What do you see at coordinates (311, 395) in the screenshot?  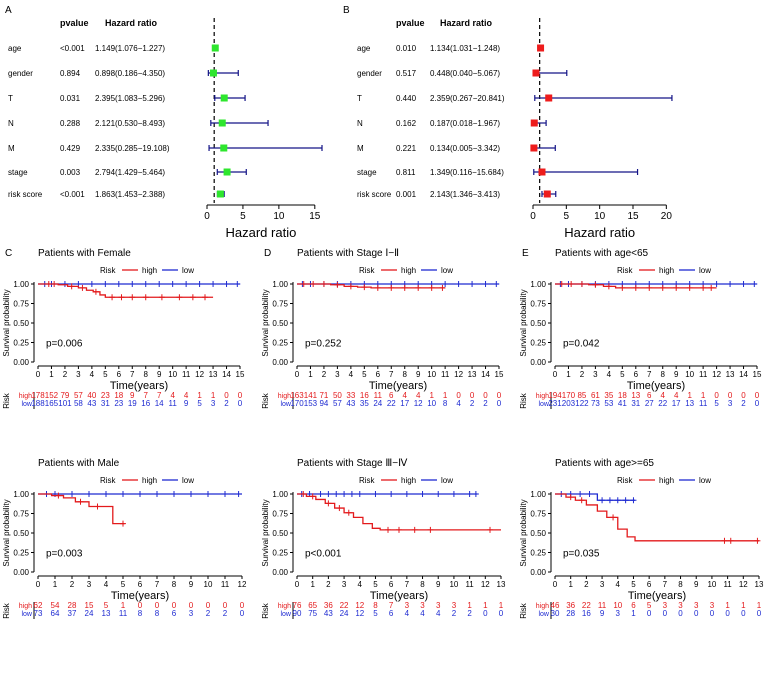 I see `risk-count-high: 141` at bounding box center [311, 395].